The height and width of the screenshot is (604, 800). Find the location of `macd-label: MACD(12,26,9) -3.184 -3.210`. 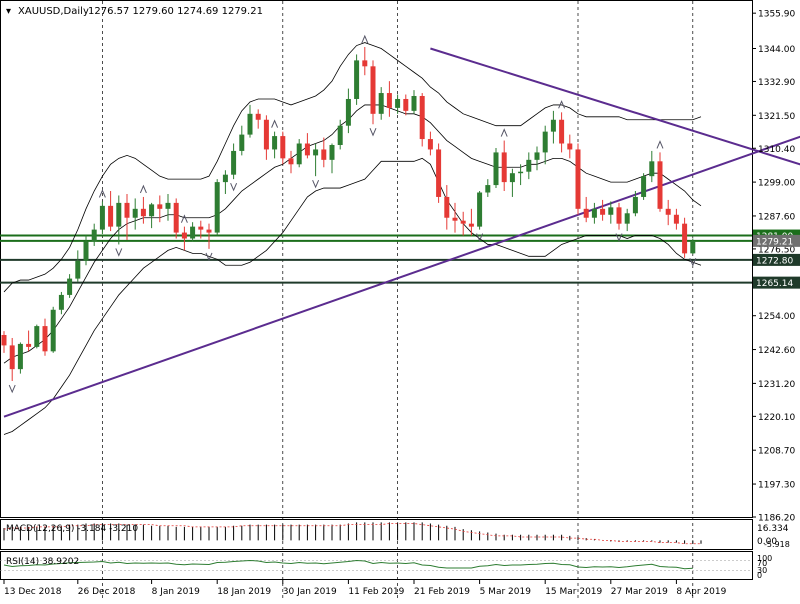

macd-label: MACD(12,26,9) -3.184 -3.210 is located at coordinates (72, 529).